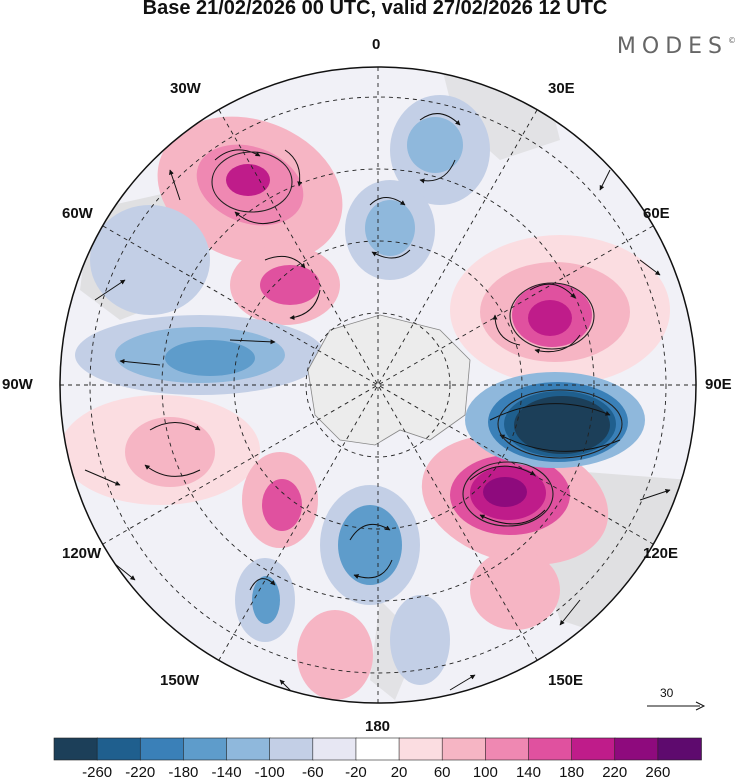 Image resolution: width=750 pixels, height=783 pixels. What do you see at coordinates (342, 585) in the screenshot?
I see `negative-anomaly-south` at bounding box center [342, 585].